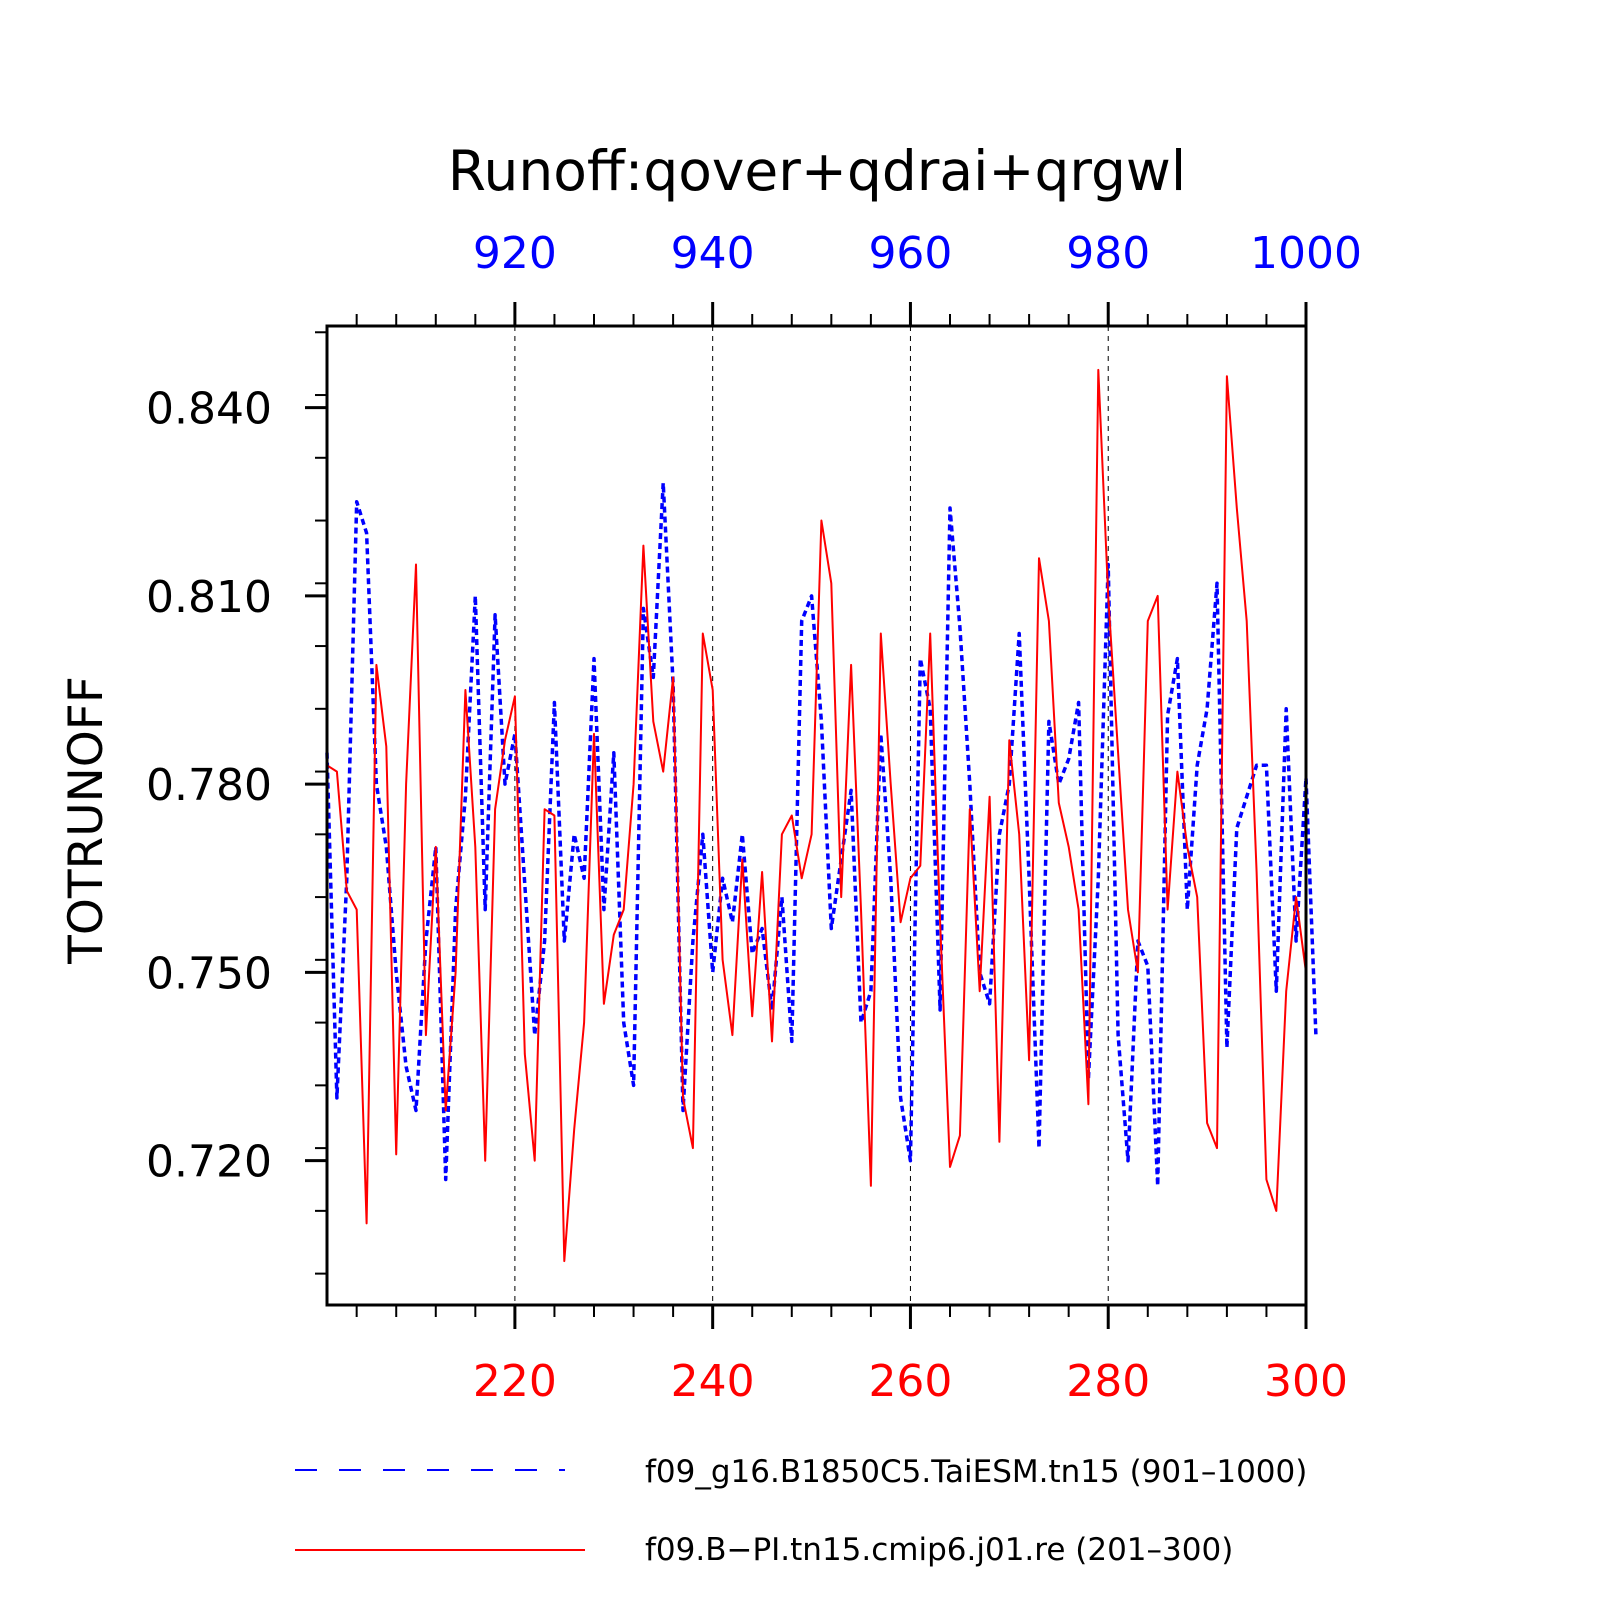  What do you see at coordinates (939, 1550) in the screenshot?
I see `legend-label-red: f09.B−PI.tn15.cmip6.j01.re (201–300)` at bounding box center [939, 1550].